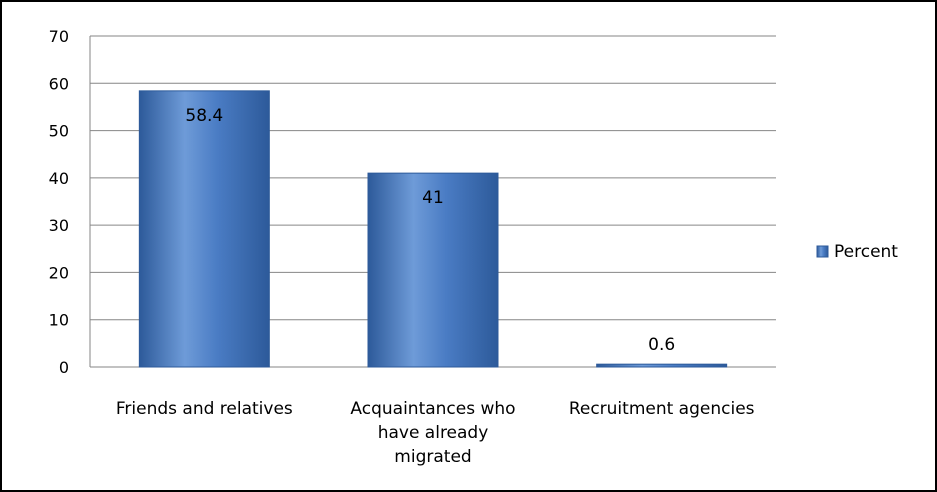  Describe the element at coordinates (866, 252) in the screenshot. I see `legend-label: Percent` at that location.